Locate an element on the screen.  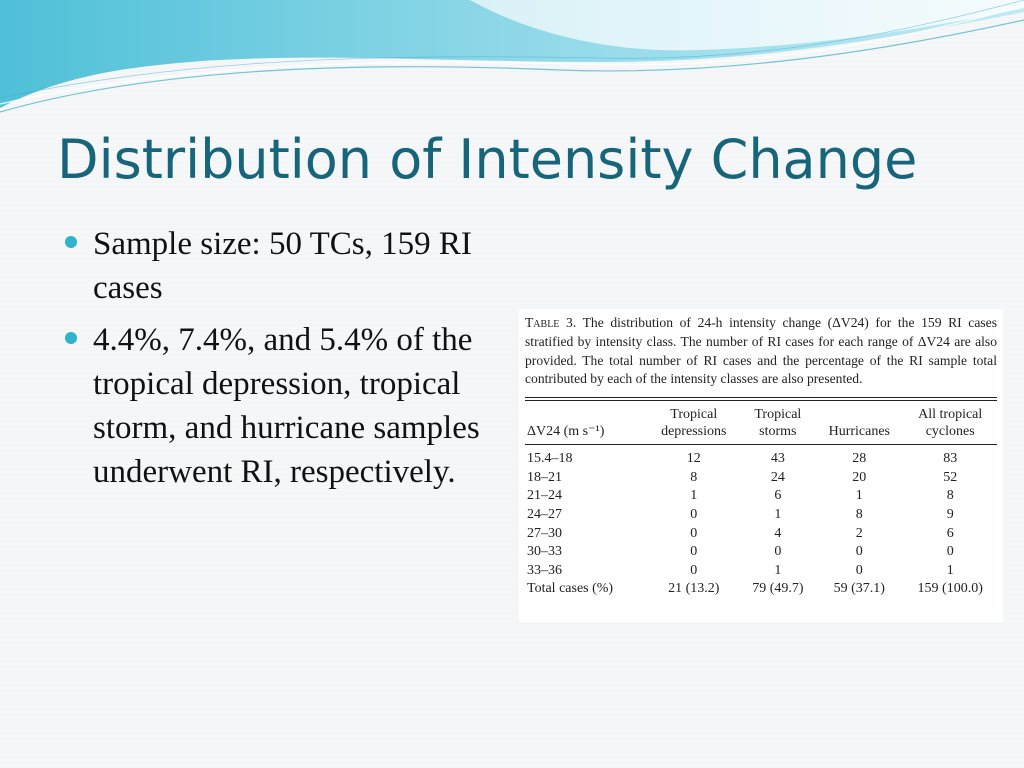
cell-tropical-storms: 43 is located at coordinates (777, 459).